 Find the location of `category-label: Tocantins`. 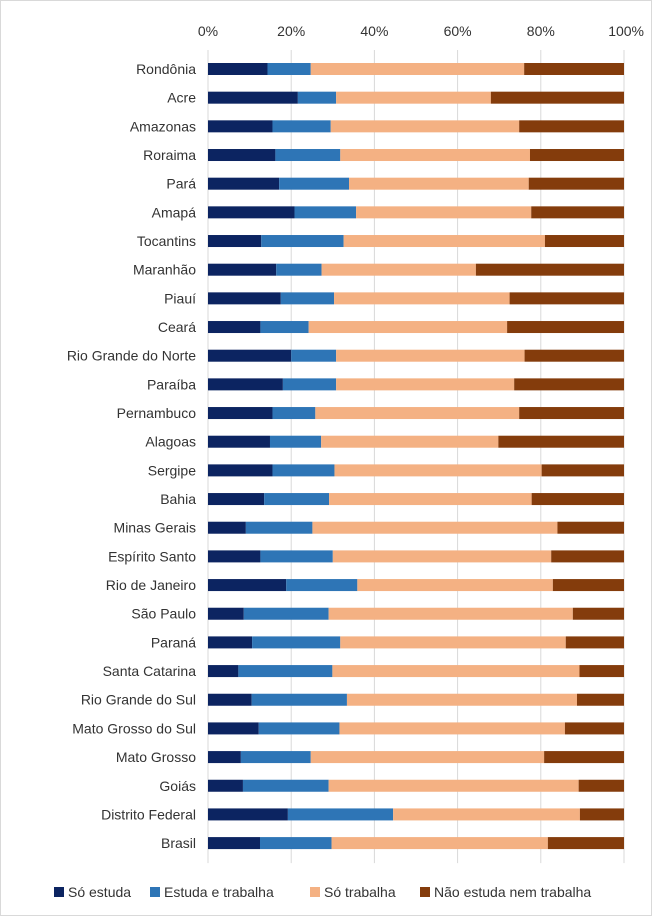

category-label: Tocantins is located at coordinates (166, 241).